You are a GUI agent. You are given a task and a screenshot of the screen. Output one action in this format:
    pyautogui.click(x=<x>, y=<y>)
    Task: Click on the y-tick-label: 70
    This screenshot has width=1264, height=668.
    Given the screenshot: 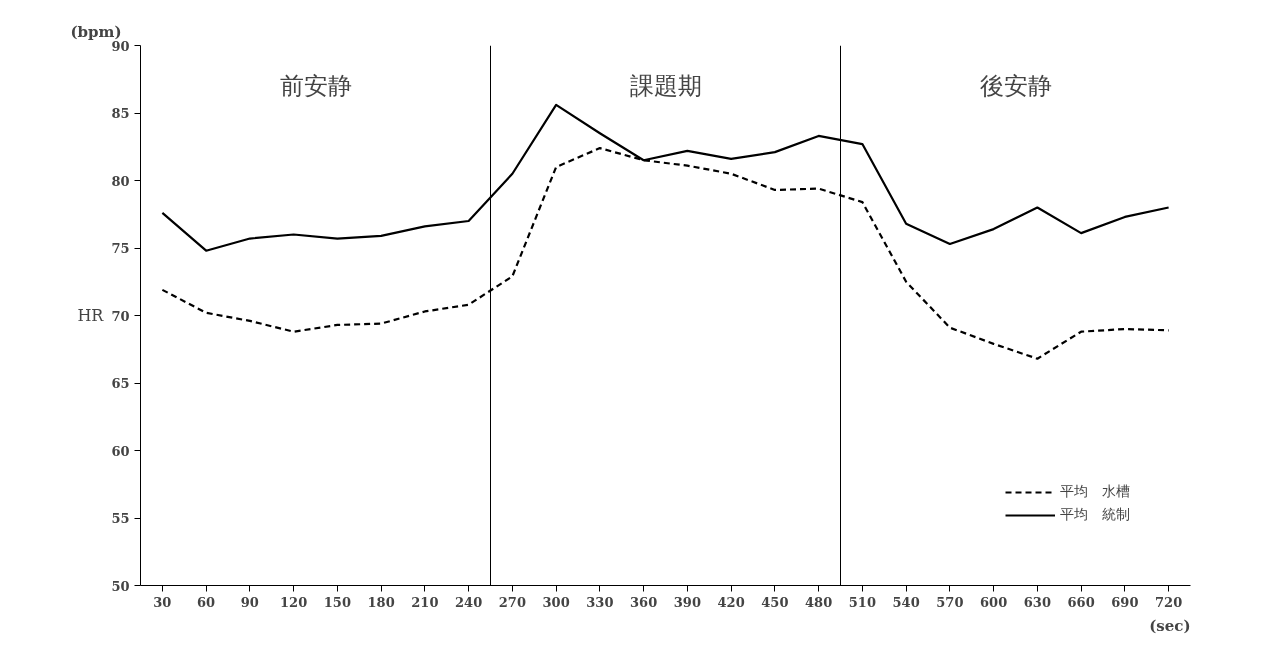 What is the action you would take?
    pyautogui.click(x=120, y=316)
    